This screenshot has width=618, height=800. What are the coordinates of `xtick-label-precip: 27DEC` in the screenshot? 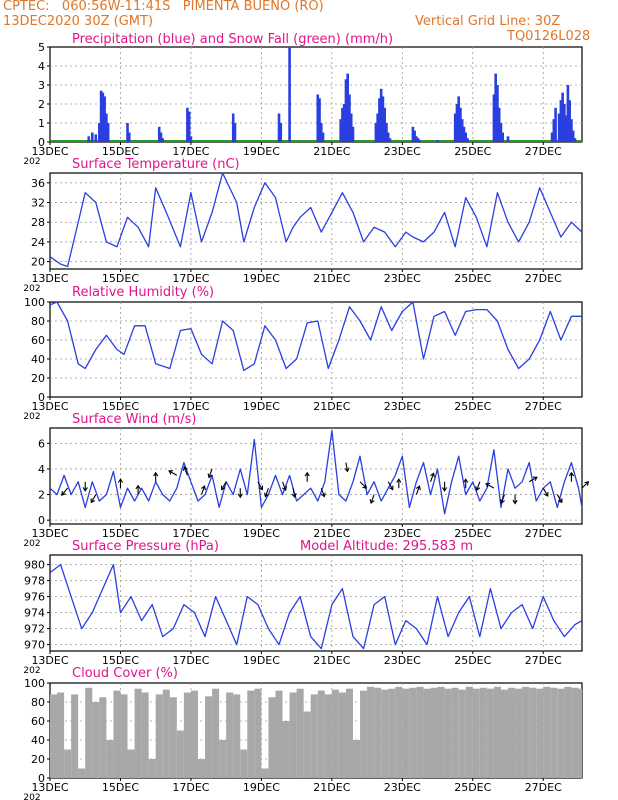 It's located at (543, 151).